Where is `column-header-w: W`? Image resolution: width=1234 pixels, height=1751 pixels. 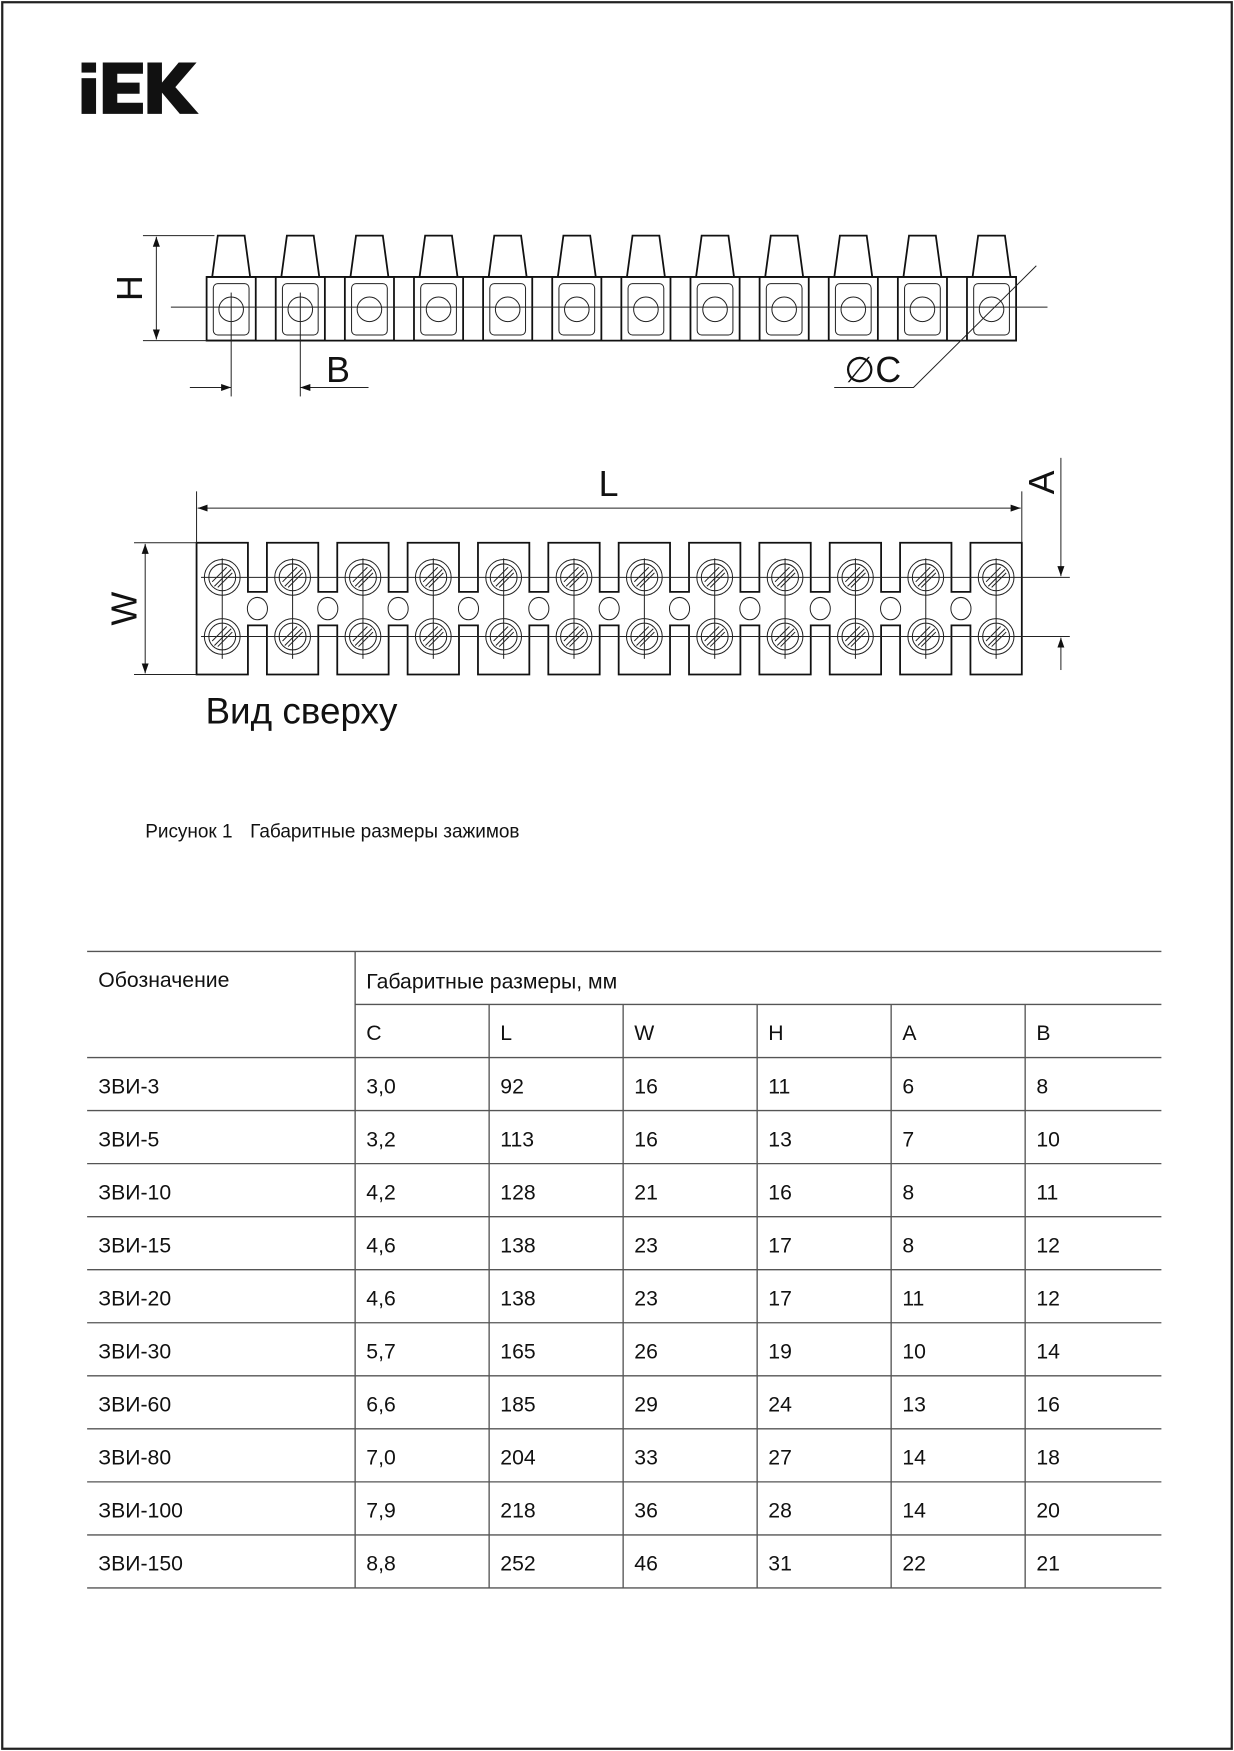
column-header-w: W is located at coordinates (644, 1033).